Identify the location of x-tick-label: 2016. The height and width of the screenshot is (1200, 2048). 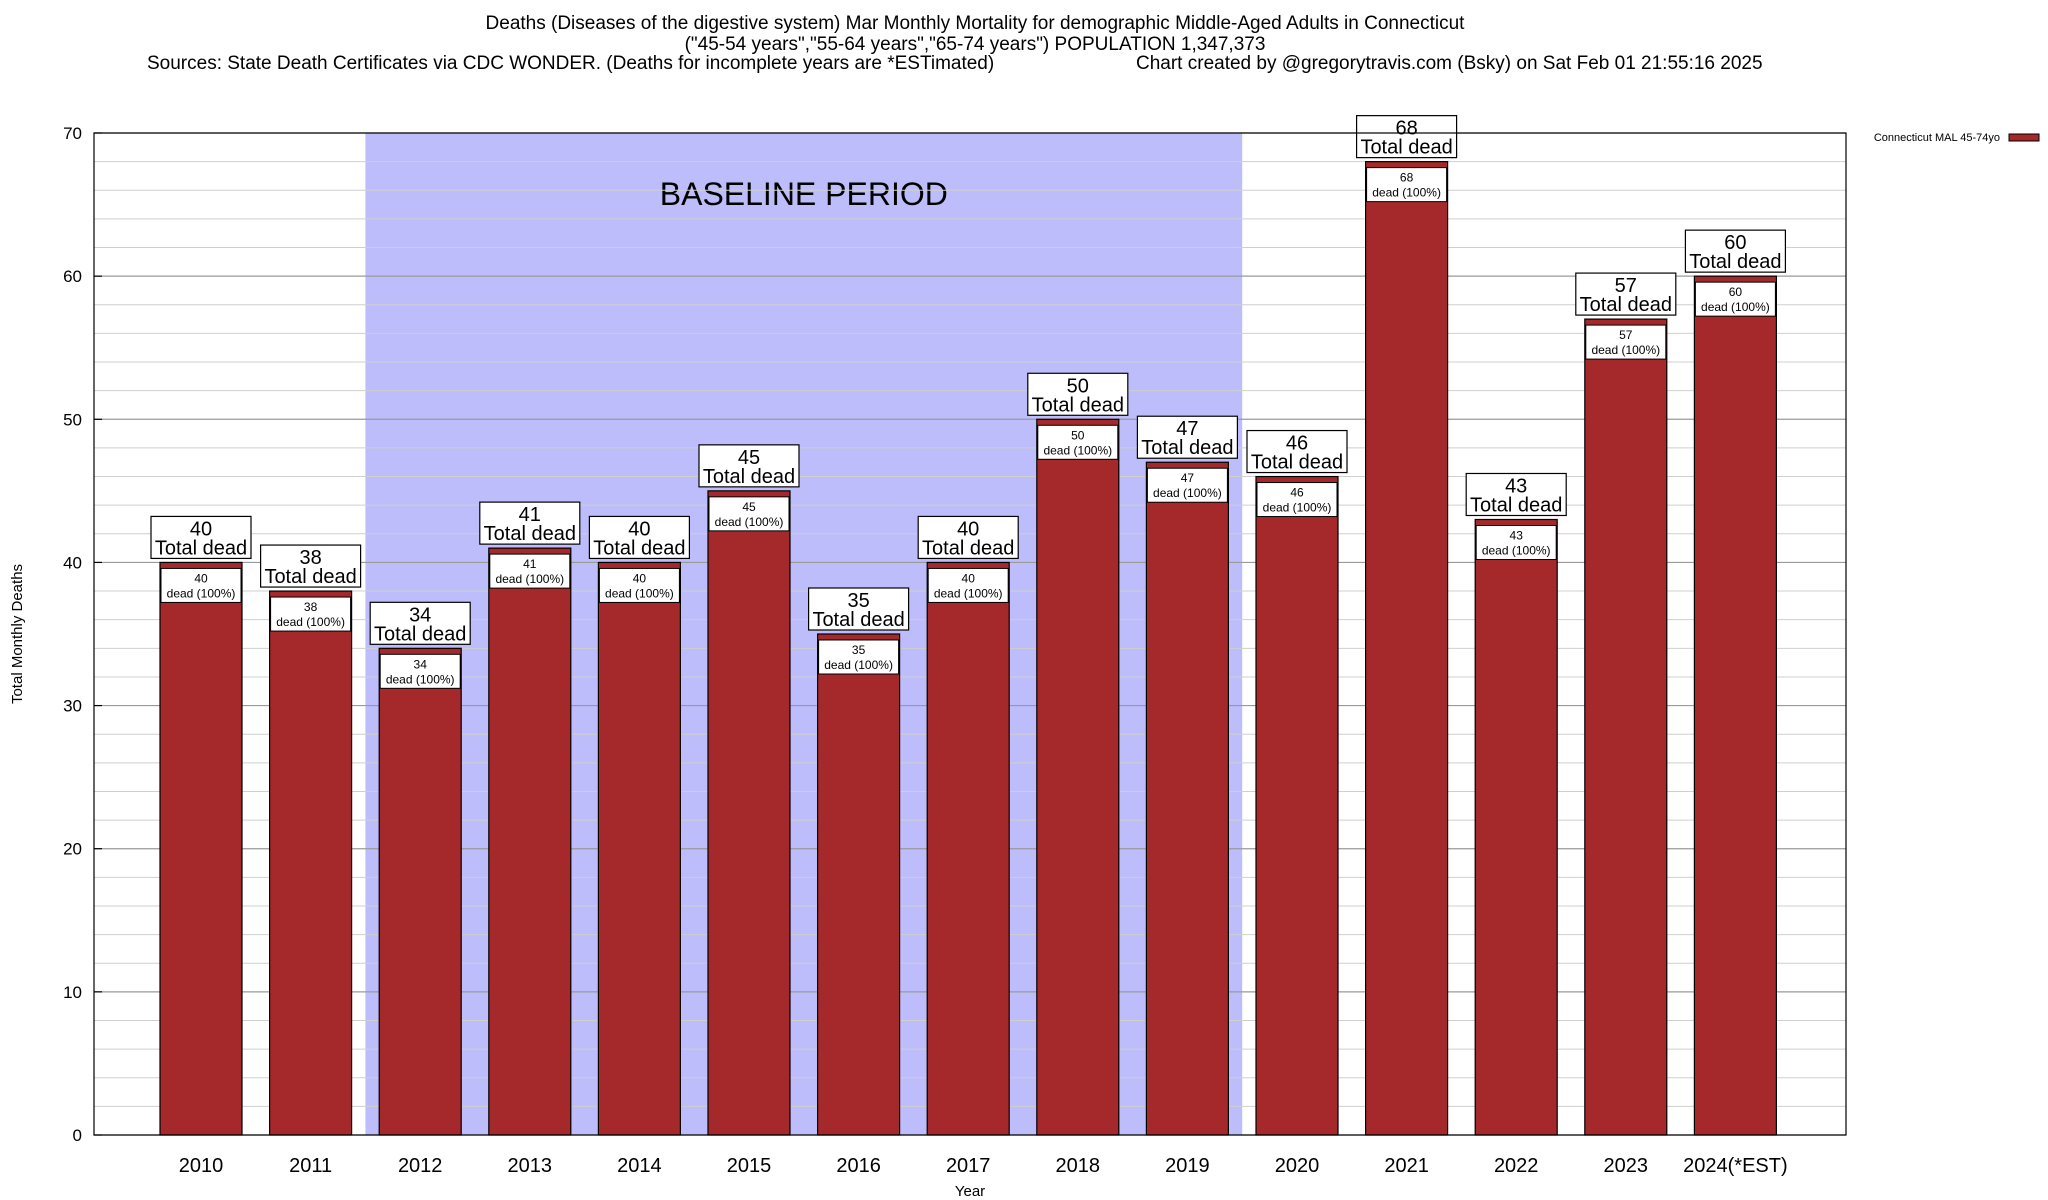
(858, 1166).